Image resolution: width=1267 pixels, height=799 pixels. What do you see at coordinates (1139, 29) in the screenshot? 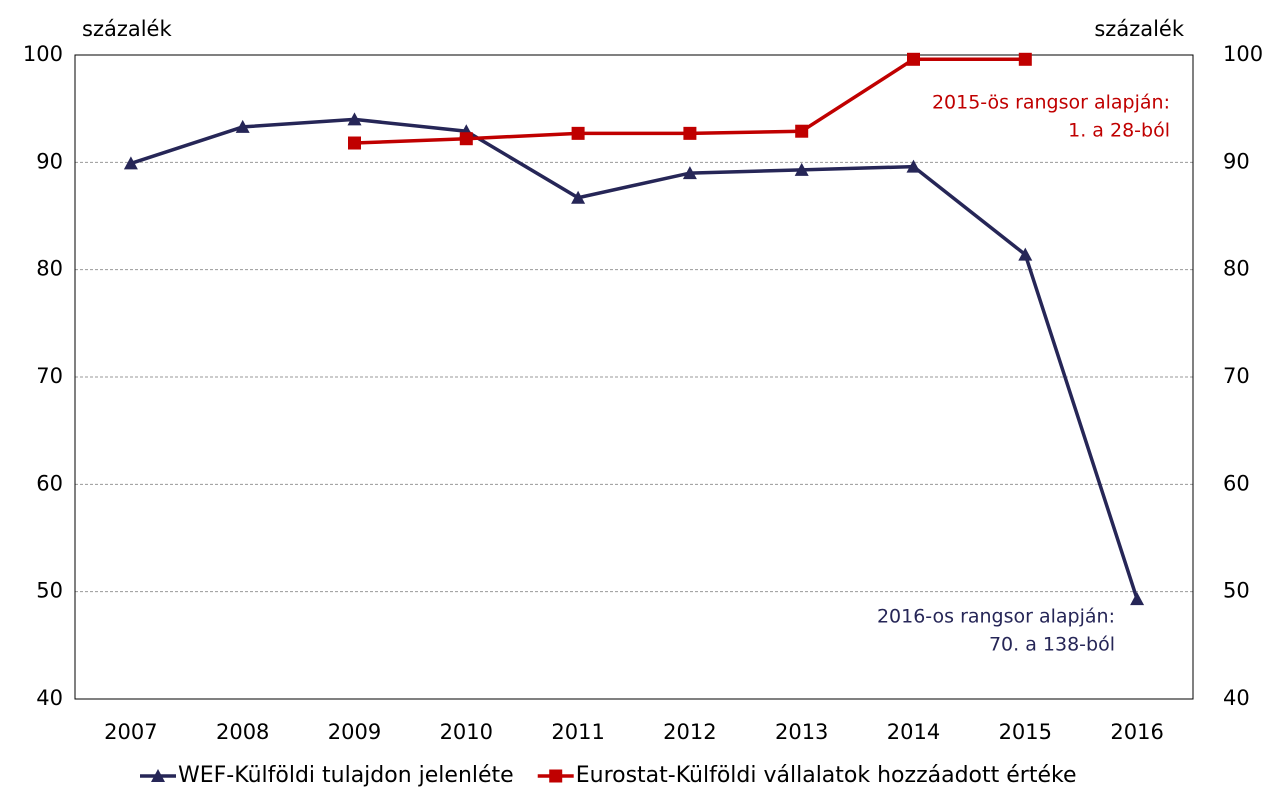
I see `y2-axis-label: százalék` at bounding box center [1139, 29].